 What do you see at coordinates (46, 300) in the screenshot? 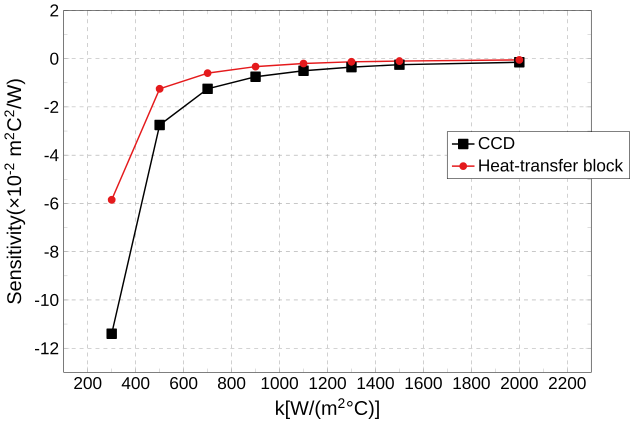
I see `y-tick-label: -10` at bounding box center [46, 300].